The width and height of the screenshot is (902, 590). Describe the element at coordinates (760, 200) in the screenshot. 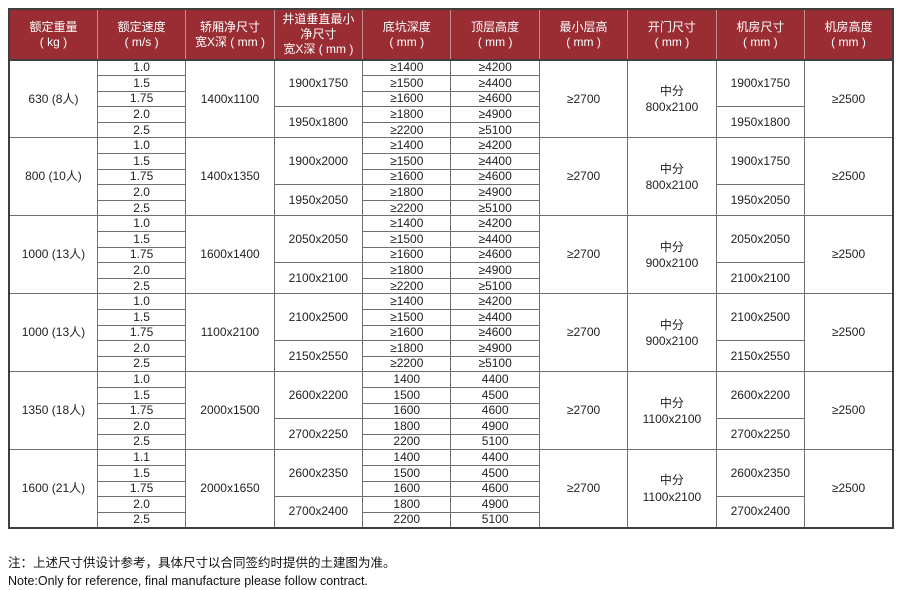

I see `machine-room-size-cell: 1950x2050` at that location.